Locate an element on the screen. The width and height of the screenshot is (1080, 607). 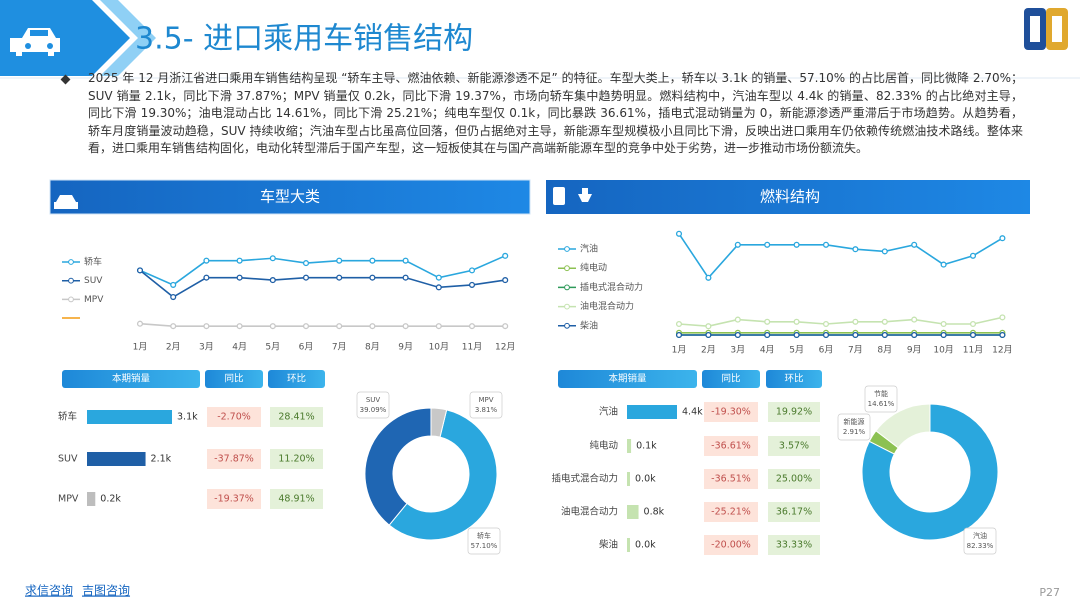
page-number: P27 is located at coordinates (1049, 592).